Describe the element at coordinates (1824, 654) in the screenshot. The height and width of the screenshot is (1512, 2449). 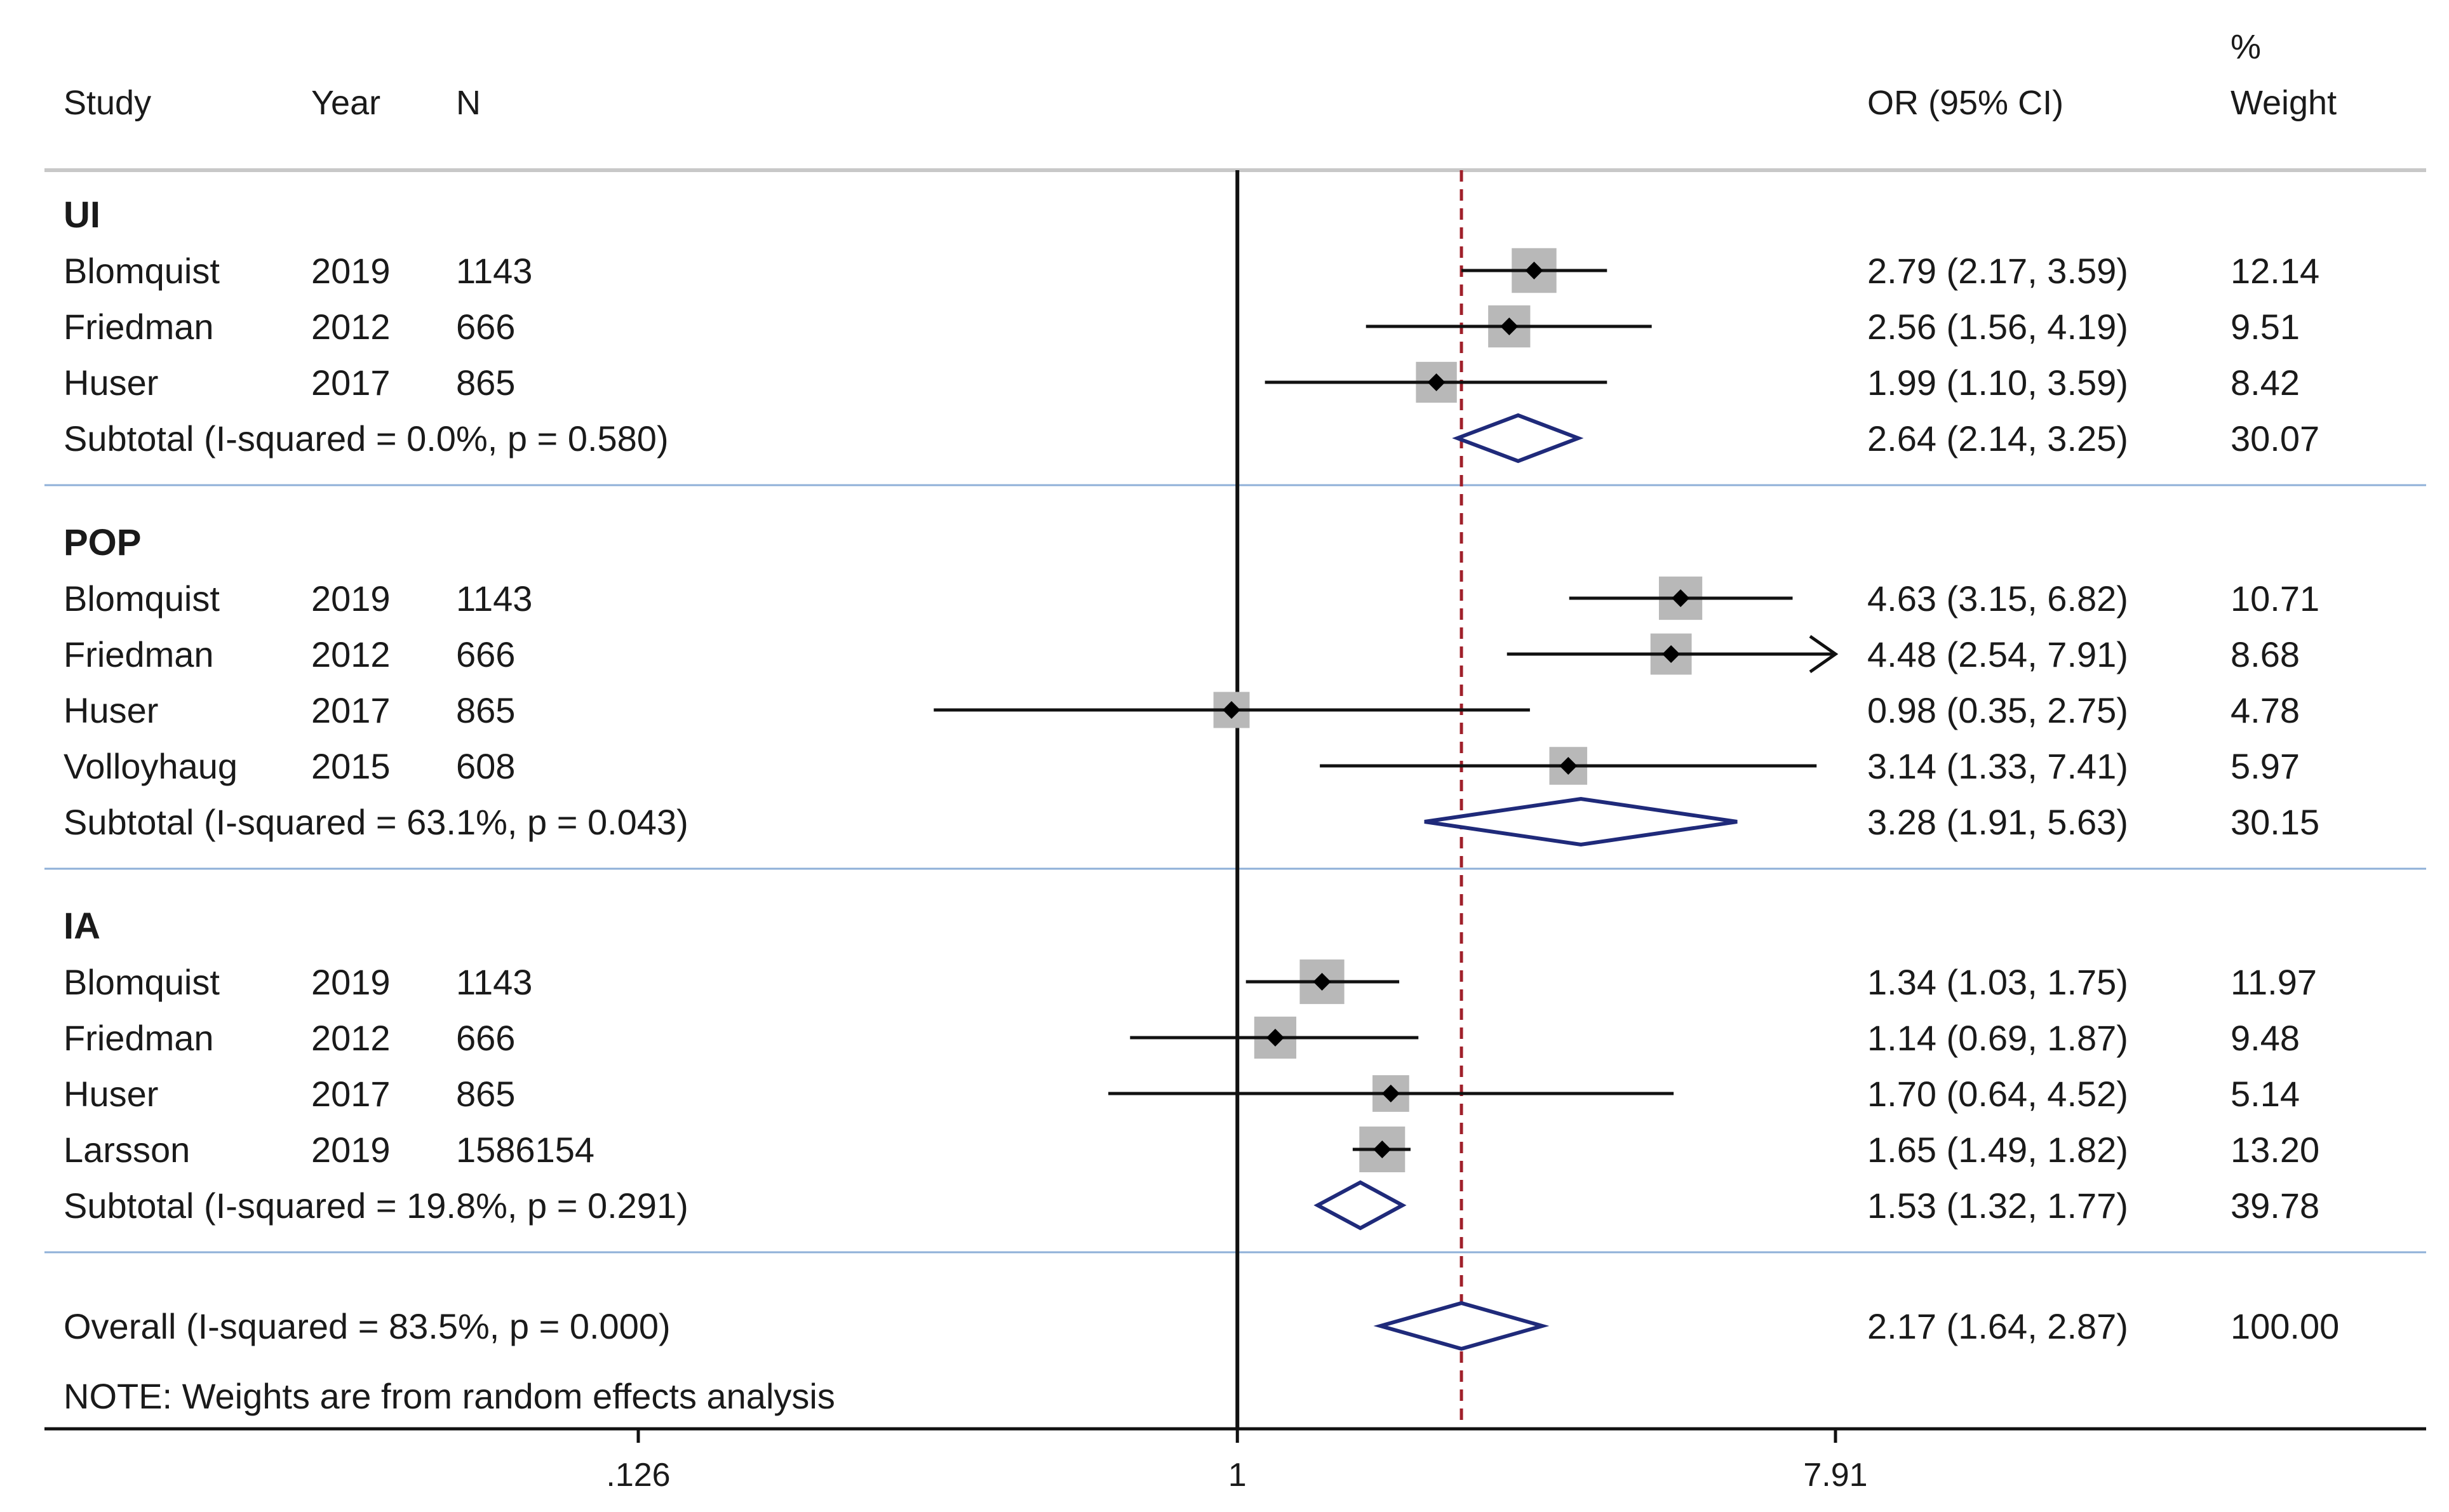
I see `ci-arrow` at that location.